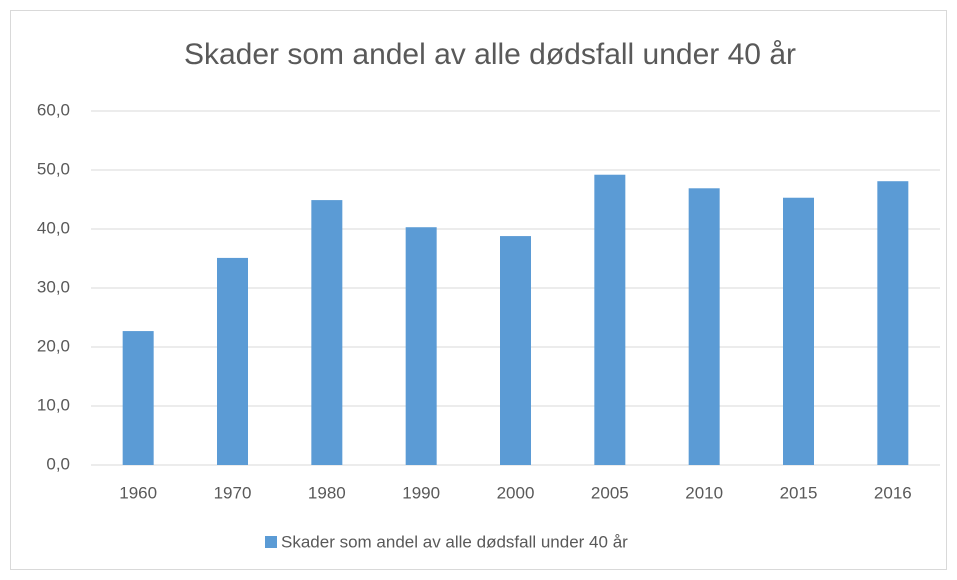 The height and width of the screenshot is (580, 957). What do you see at coordinates (610, 492) in the screenshot?
I see `x-tick-label: 2005` at bounding box center [610, 492].